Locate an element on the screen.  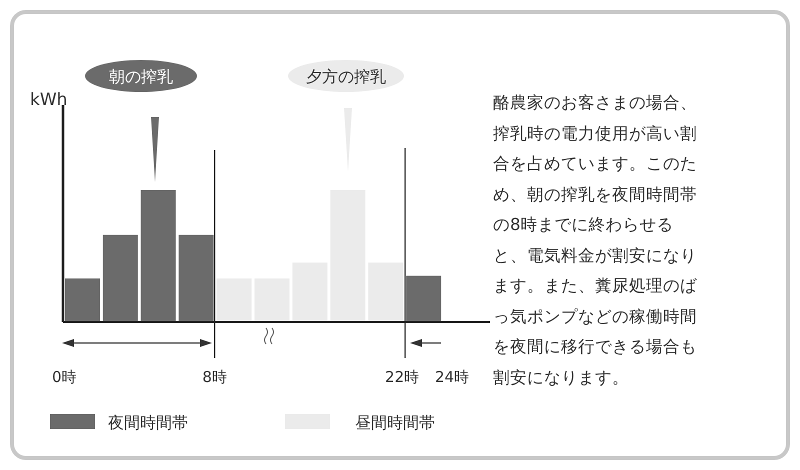
legend-label: 昼間時間帯 is located at coordinates (395, 422).